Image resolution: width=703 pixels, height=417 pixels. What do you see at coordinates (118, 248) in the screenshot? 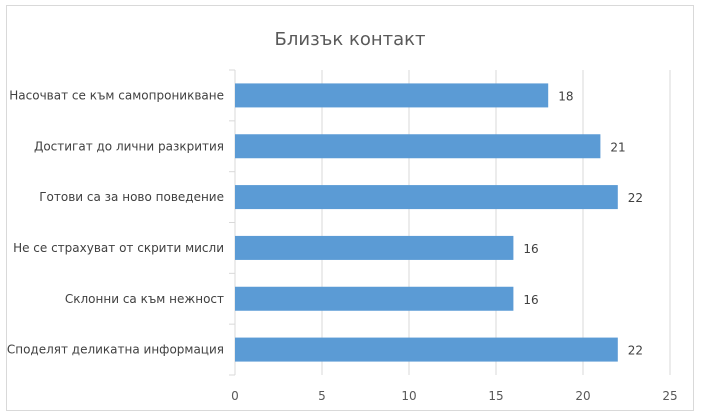
I see `category-label: Не се страхуват от скрити мисли` at bounding box center [118, 248].